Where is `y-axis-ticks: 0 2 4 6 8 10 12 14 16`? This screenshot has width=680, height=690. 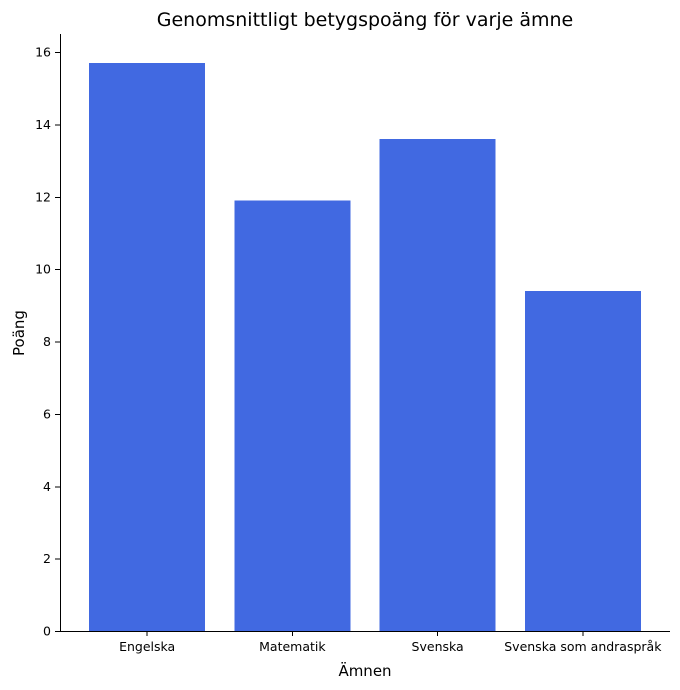 y-axis-ticks: 0 2 4 6 8 10 12 14 16 is located at coordinates (47, 342).